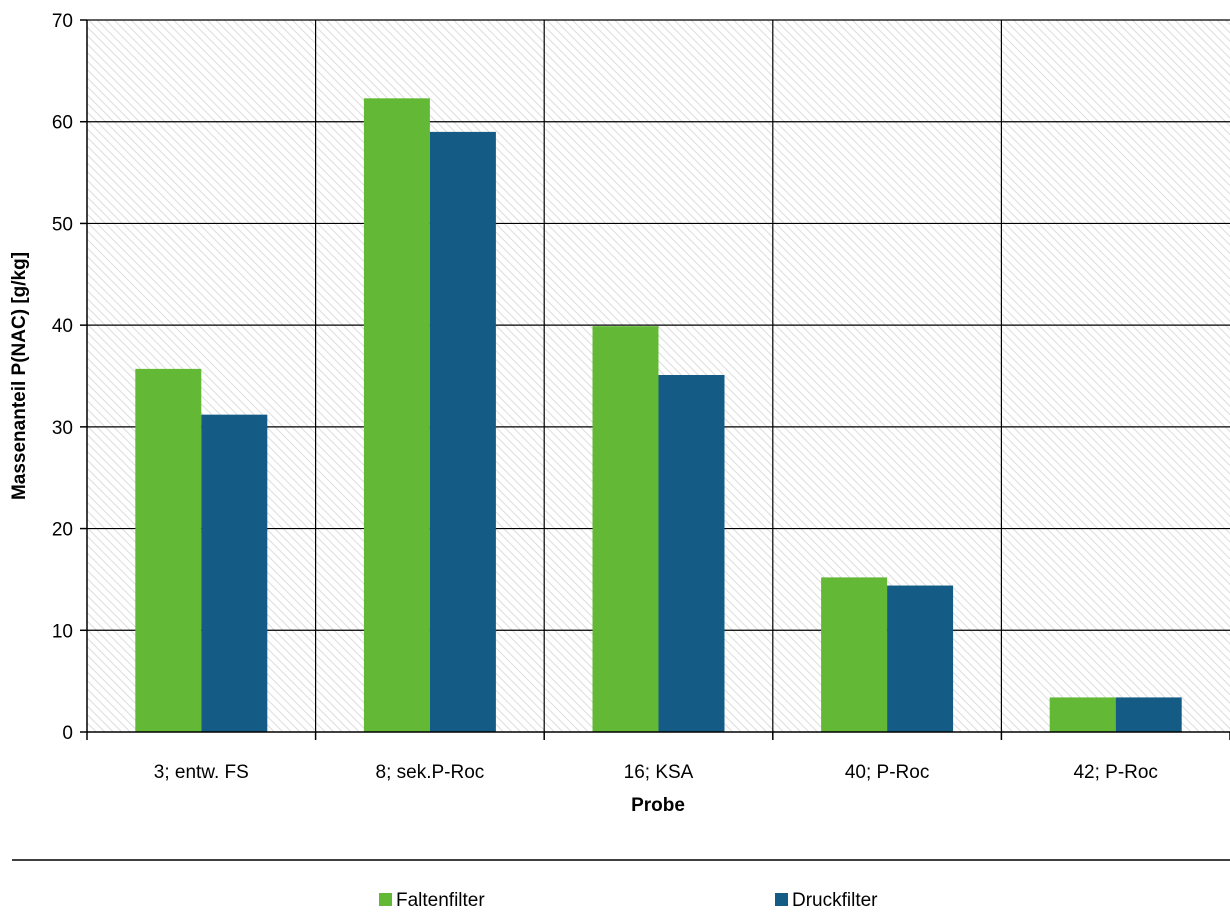  Describe the element at coordinates (628, 900) in the screenshot. I see `legend: Faltenfilter Druckfilter` at that location.